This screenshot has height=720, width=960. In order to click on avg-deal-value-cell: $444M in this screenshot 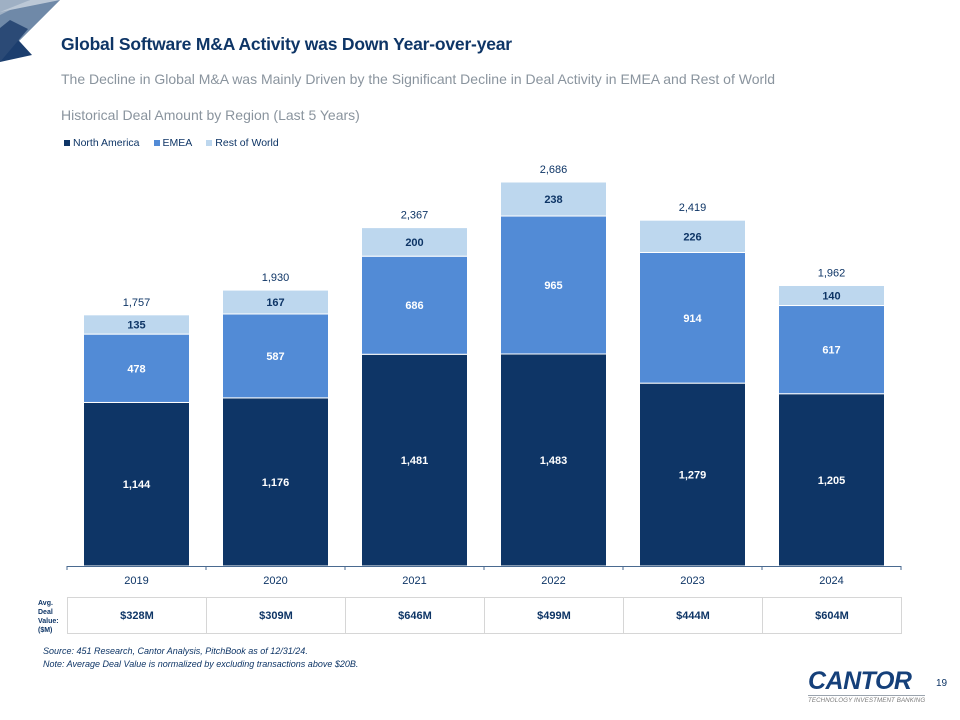, I will do `click(693, 615)`.